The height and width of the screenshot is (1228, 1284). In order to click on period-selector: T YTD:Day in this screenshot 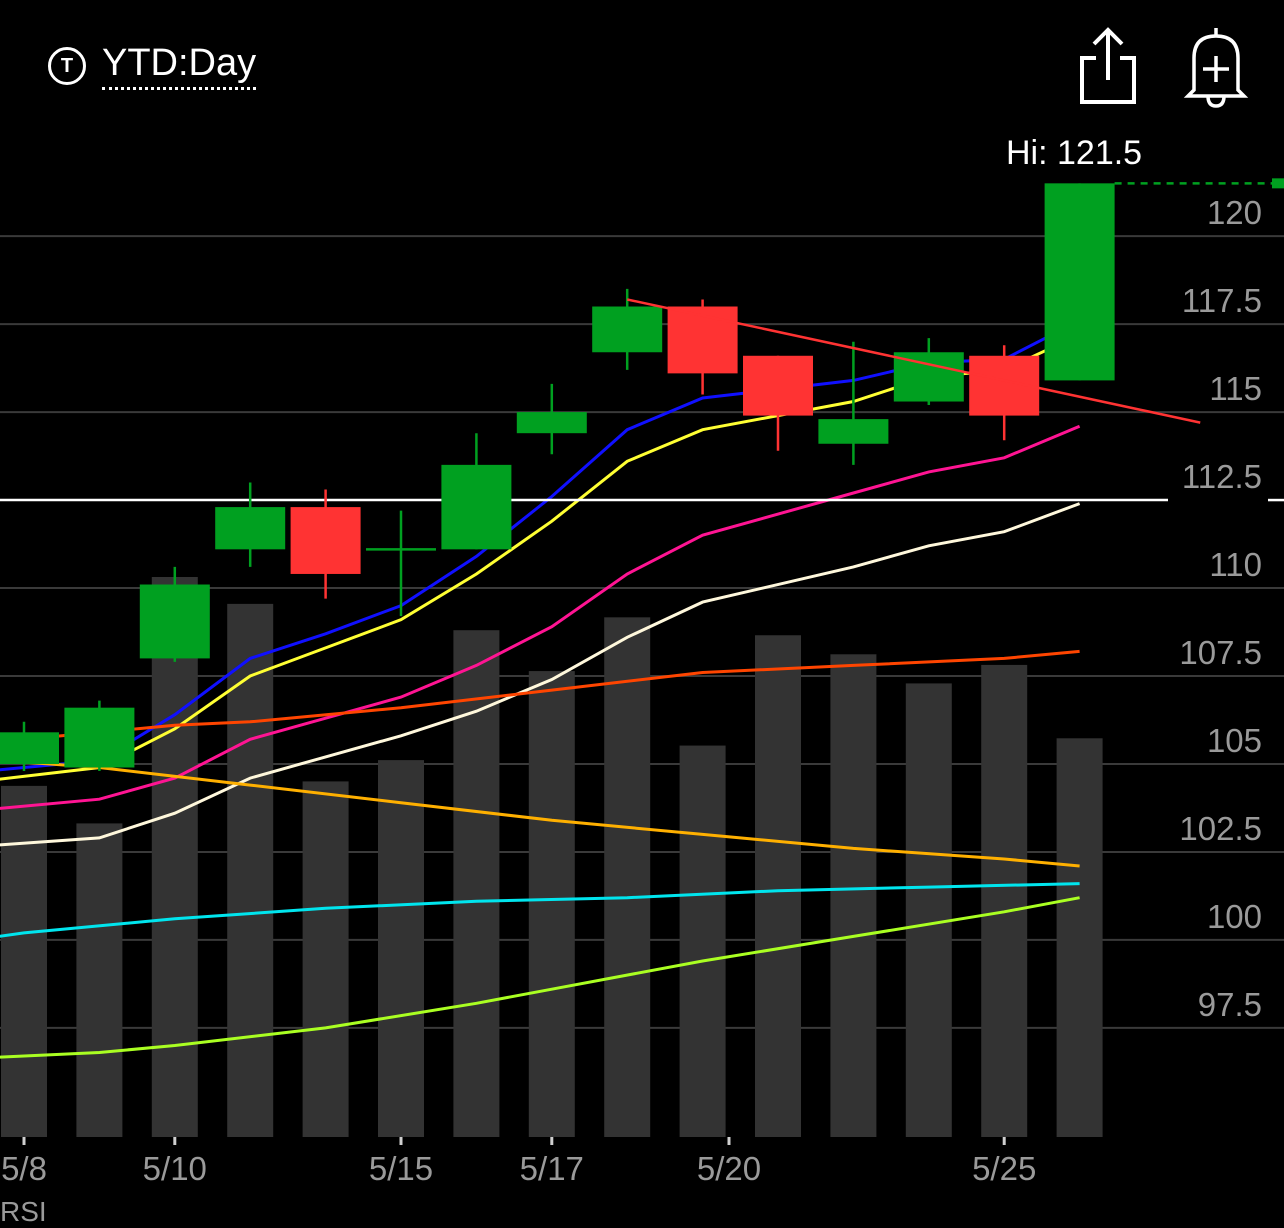, I will do `click(152, 66)`.